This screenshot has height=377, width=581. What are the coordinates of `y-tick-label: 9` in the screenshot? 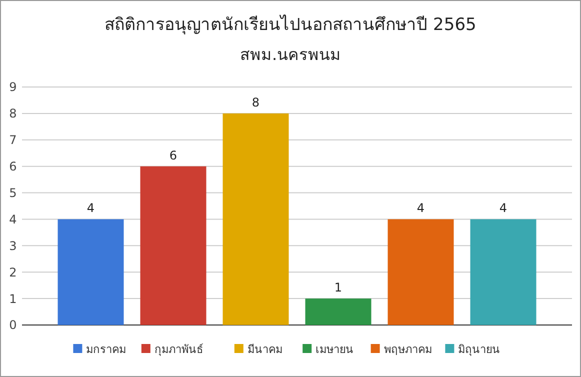 It's located at (13, 87).